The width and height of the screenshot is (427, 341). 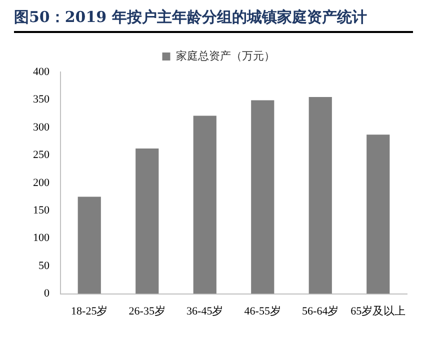 What do you see at coordinates (41, 127) in the screenshot?
I see `y-tick-label: 300` at bounding box center [41, 127].